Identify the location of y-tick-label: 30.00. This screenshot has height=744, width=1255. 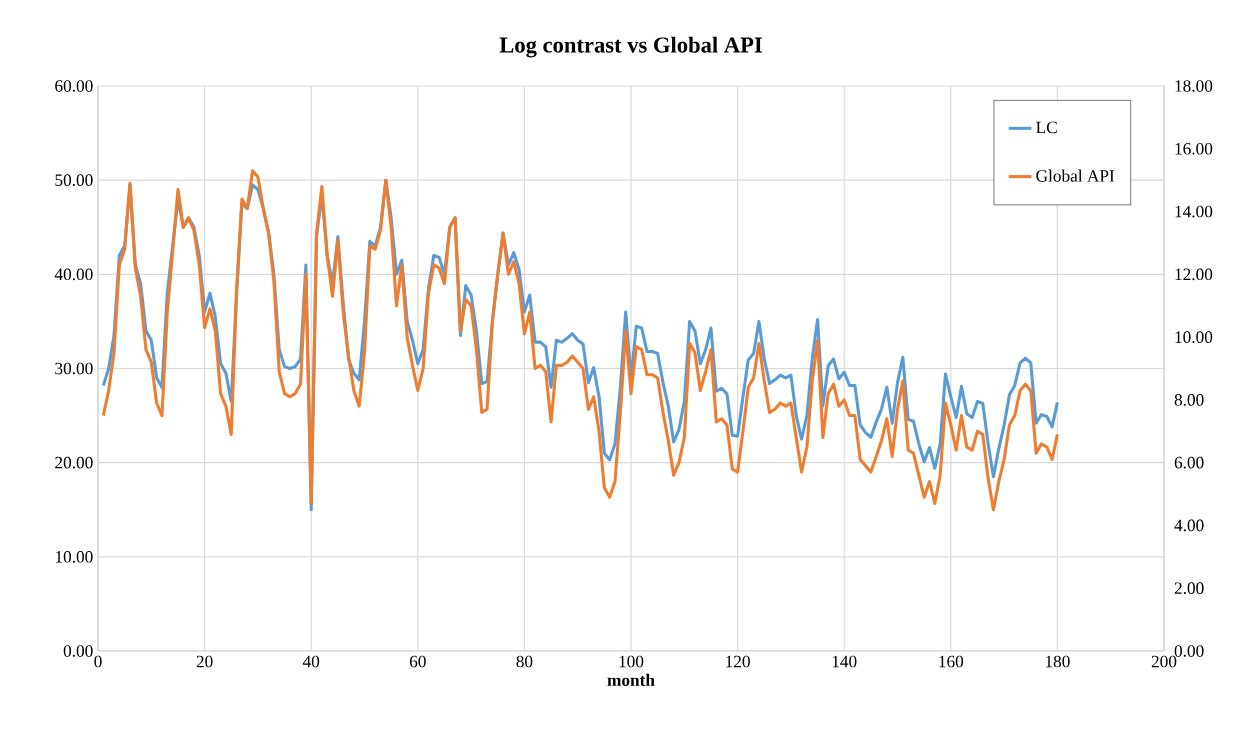
(74, 368).